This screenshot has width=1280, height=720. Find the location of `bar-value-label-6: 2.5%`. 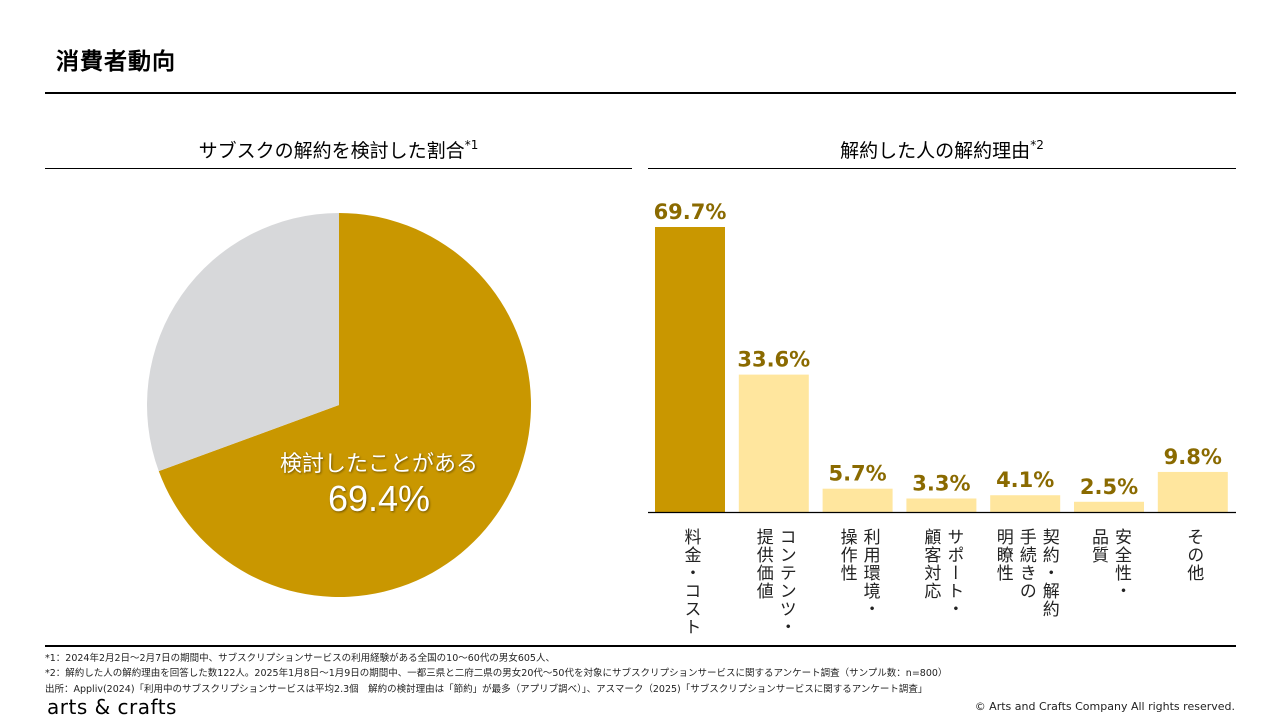

bar-value-label-6: 2.5% is located at coordinates (1109, 487).